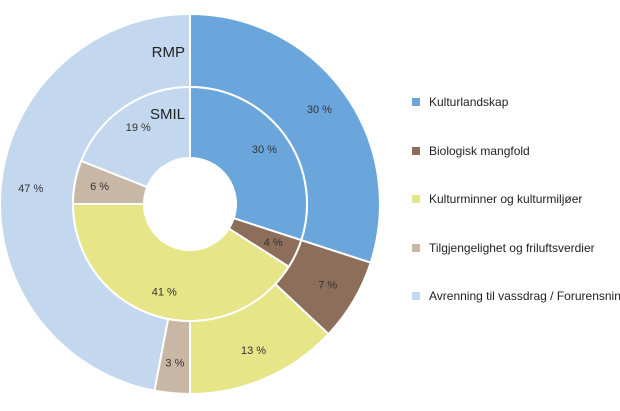 The height and width of the screenshot is (411, 620). Describe the element at coordinates (138, 128) in the screenshot. I see `inner-label-avrenning-til-vassdrag-forurensning: 19 %` at that location.